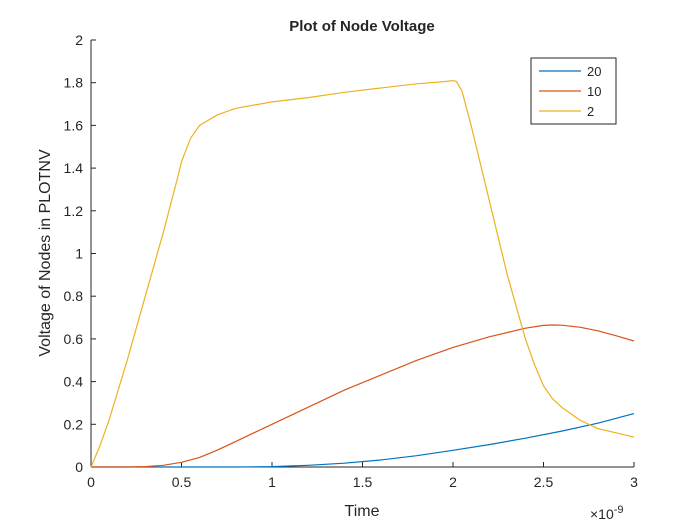 Image resolution: width=700 pixels, height=530 pixels. What do you see at coordinates (79, 254) in the screenshot?
I see `y-tick-label: 1` at bounding box center [79, 254].